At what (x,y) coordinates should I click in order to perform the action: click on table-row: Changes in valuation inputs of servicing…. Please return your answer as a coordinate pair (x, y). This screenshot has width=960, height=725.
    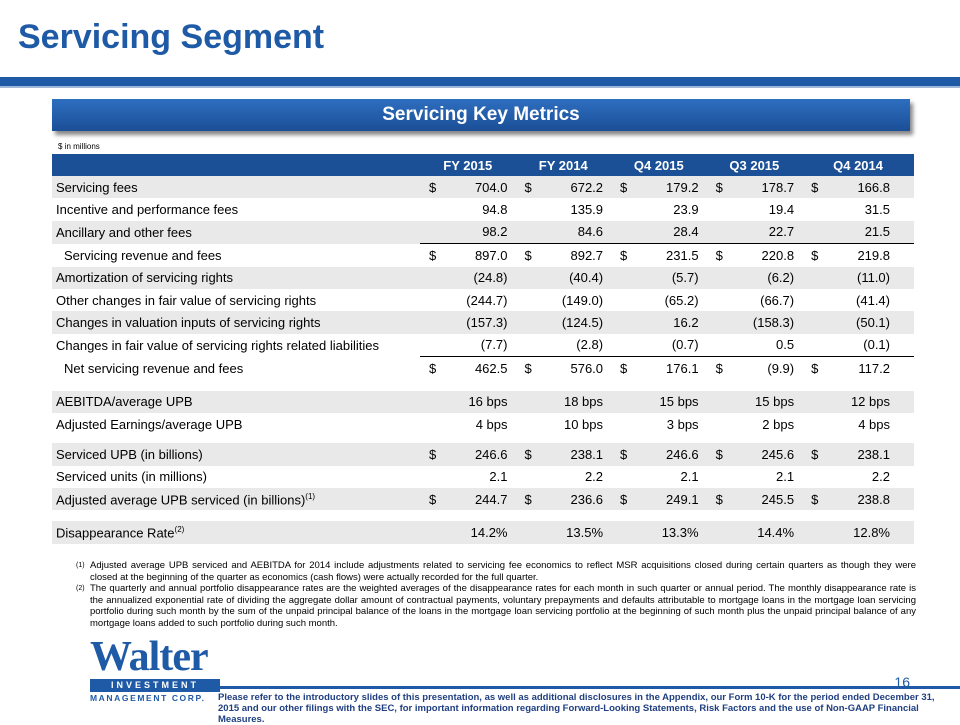
    Looking at the image, I should click on (483, 322).